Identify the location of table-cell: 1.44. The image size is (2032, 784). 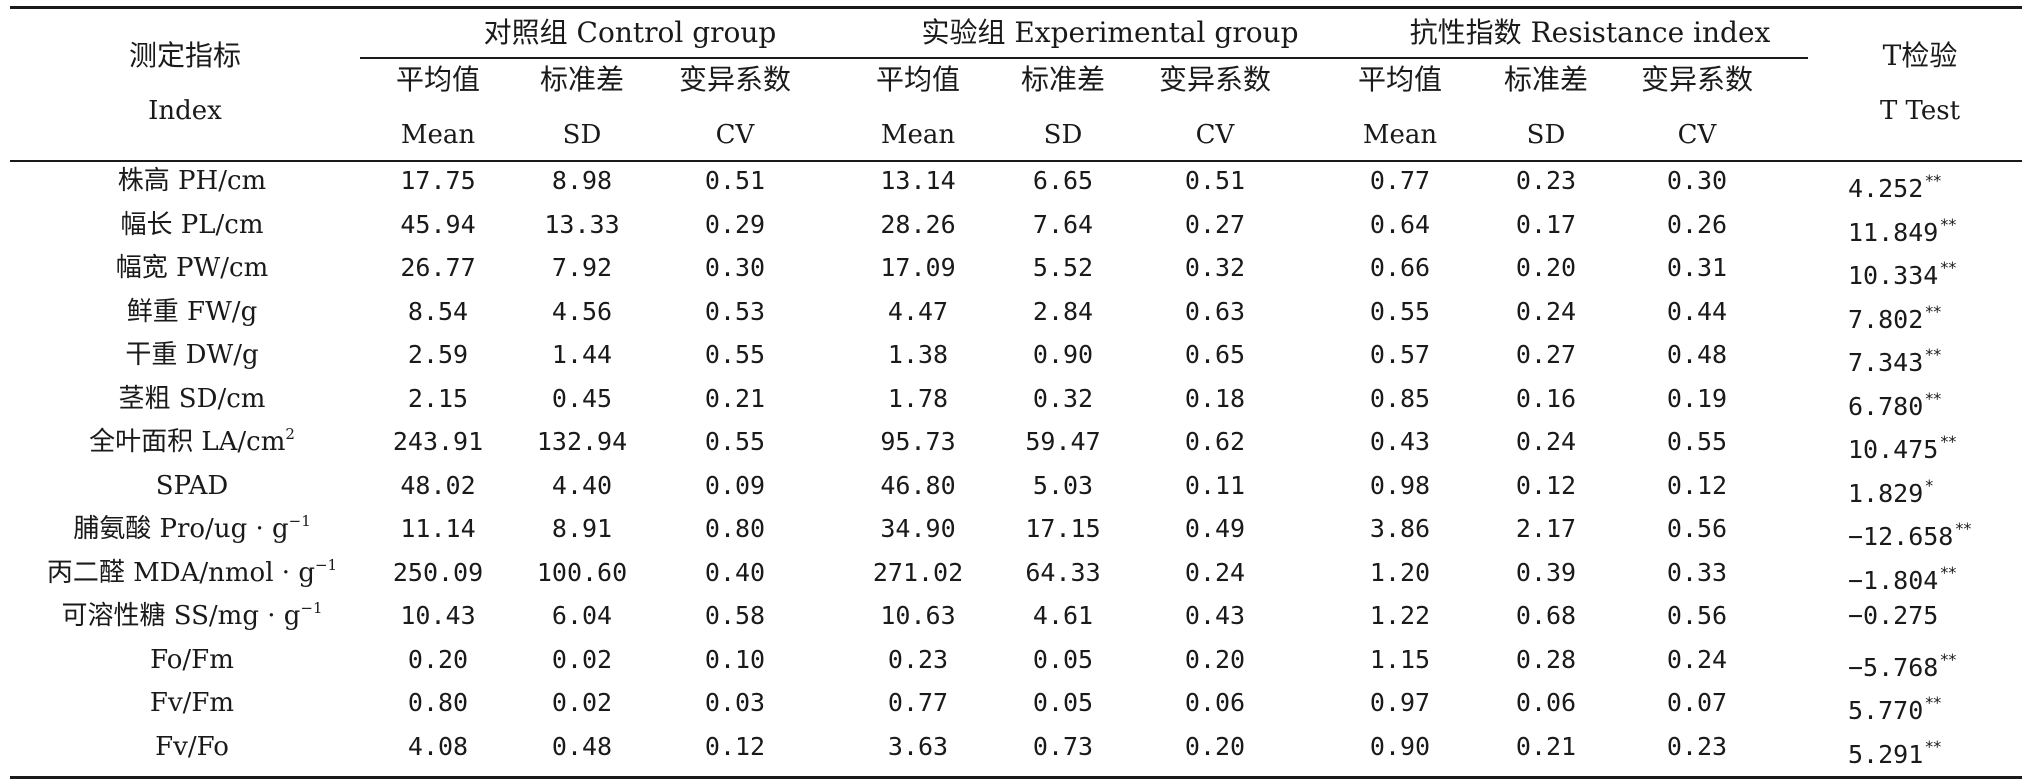
(582, 354).